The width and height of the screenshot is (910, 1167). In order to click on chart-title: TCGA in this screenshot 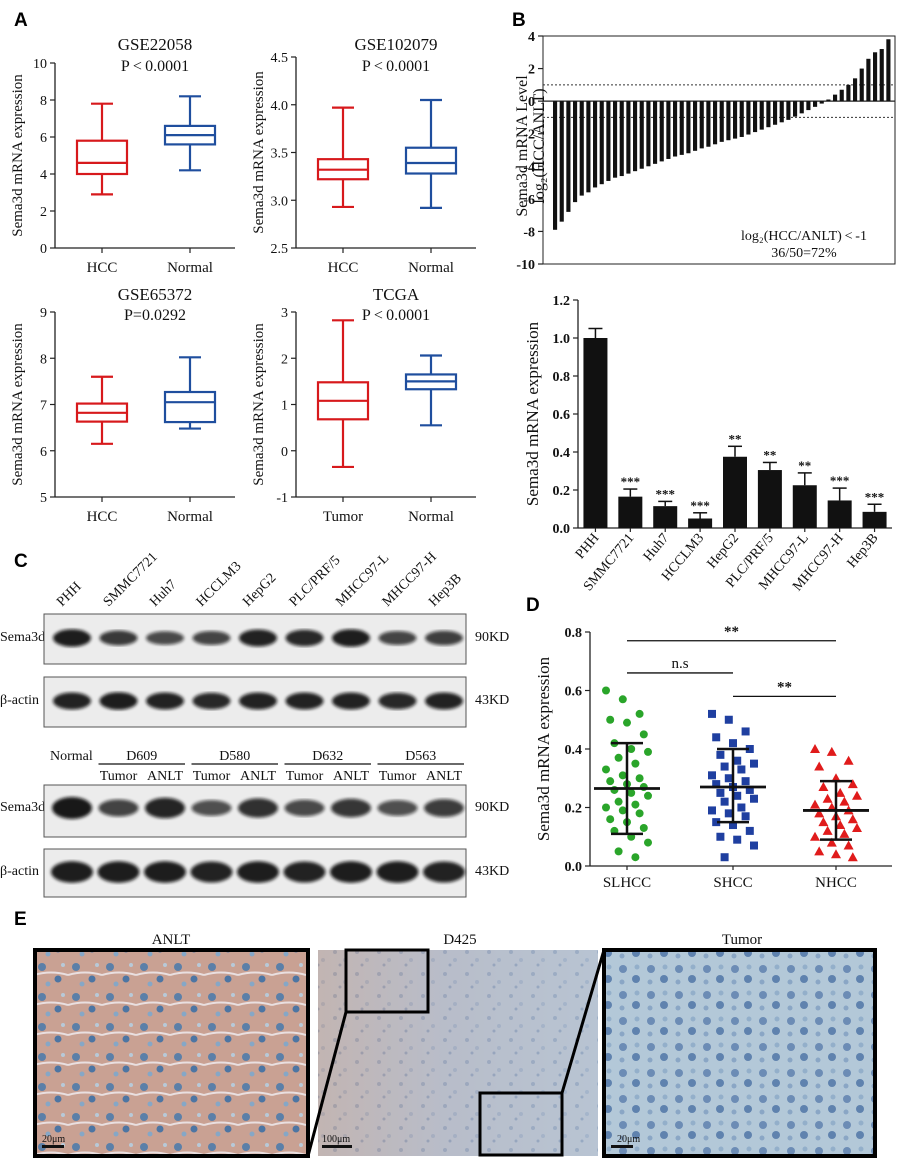, I will do `click(396, 294)`.